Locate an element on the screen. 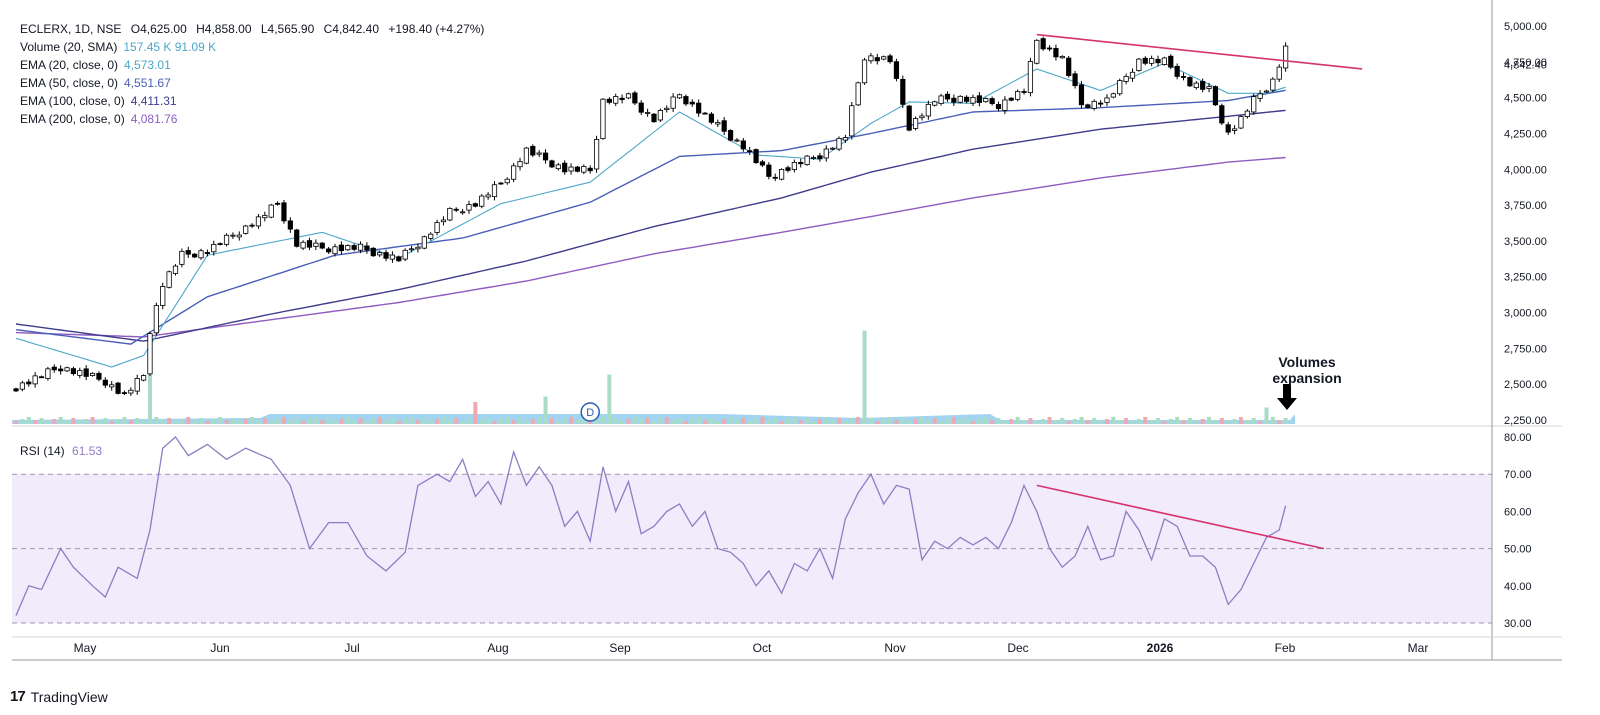 The width and height of the screenshot is (1600, 715). rsi-tick-label: 40.00 is located at coordinates (1518, 587).